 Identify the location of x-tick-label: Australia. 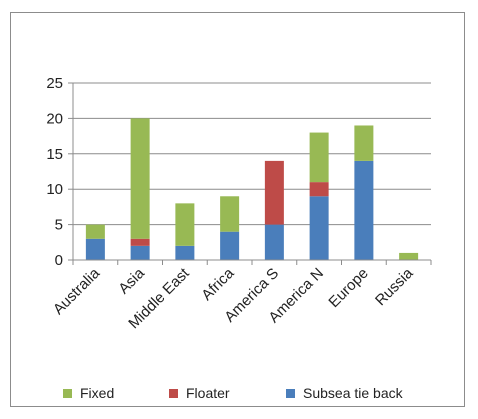
(77, 291).